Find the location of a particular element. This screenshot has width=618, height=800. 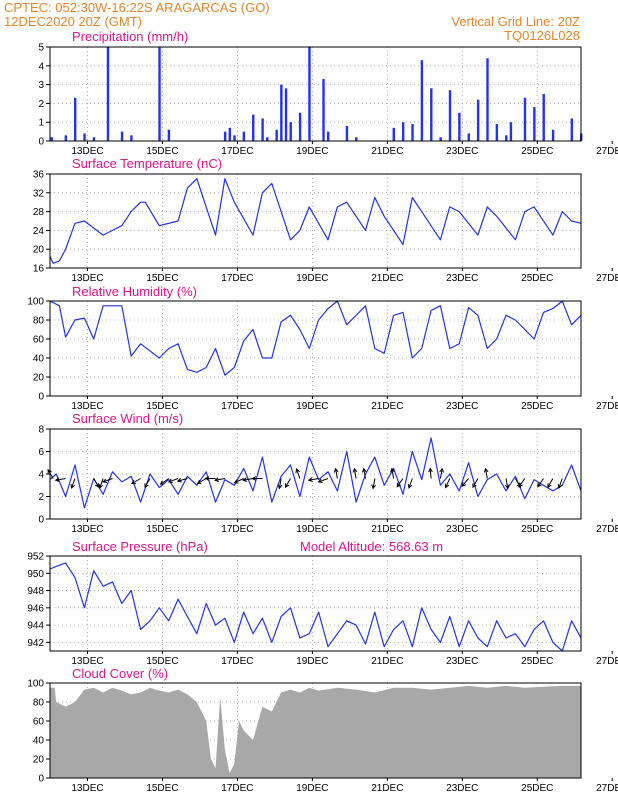

header-model-code: TQ0126L028 is located at coordinates (542, 35).